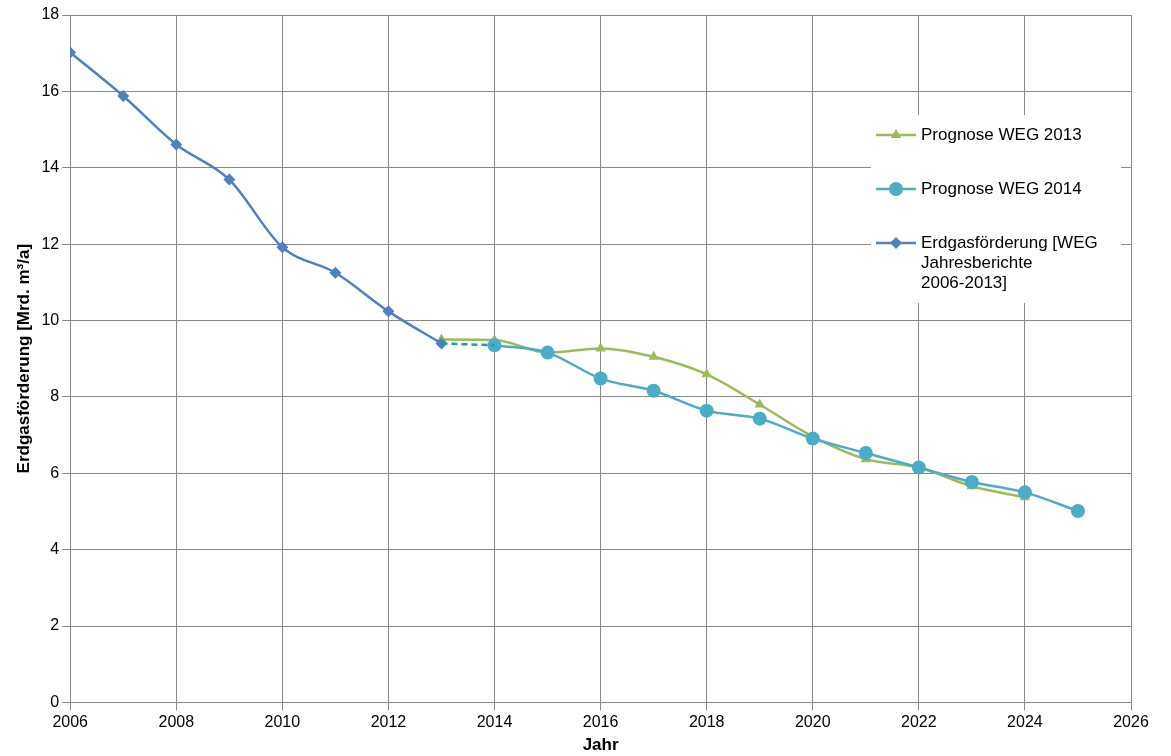 The image size is (1171, 756). What do you see at coordinates (494, 722) in the screenshot?
I see `x-tick-label: 2014` at bounding box center [494, 722].